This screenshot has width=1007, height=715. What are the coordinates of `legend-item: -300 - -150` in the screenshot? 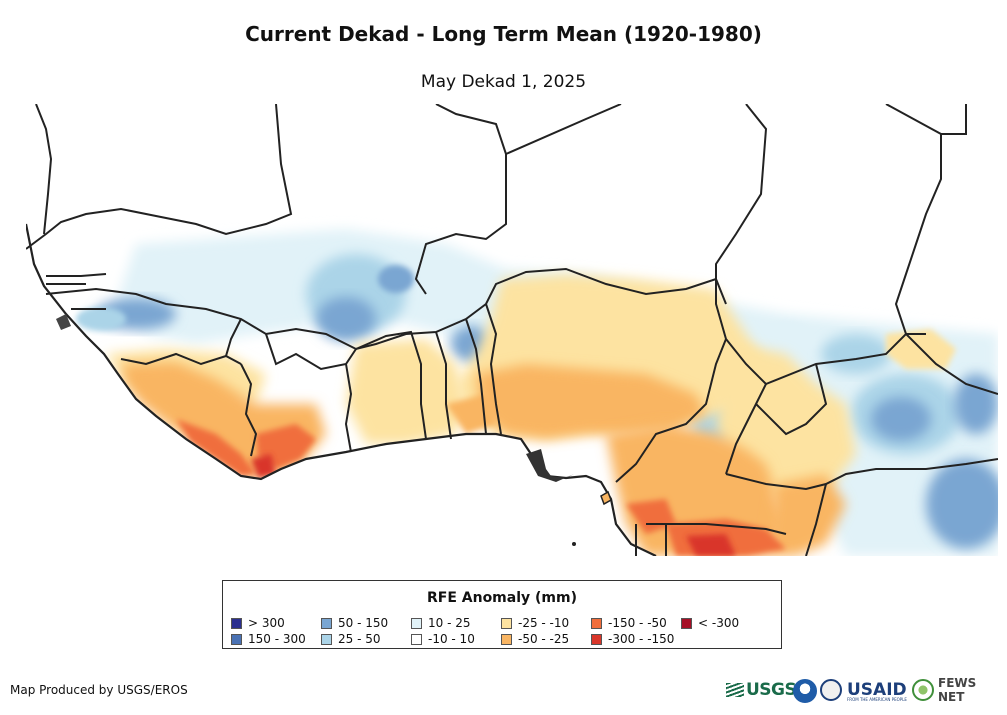 It's located at (632, 639).